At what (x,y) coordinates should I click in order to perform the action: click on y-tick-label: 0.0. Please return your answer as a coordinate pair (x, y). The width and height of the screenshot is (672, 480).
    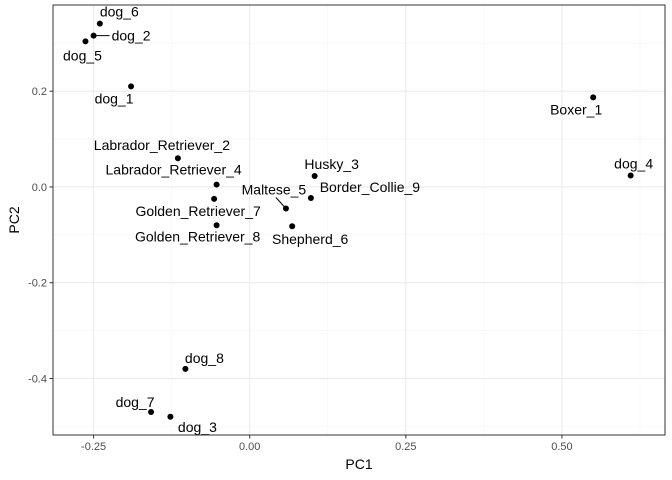
    Looking at the image, I should click on (39, 188).